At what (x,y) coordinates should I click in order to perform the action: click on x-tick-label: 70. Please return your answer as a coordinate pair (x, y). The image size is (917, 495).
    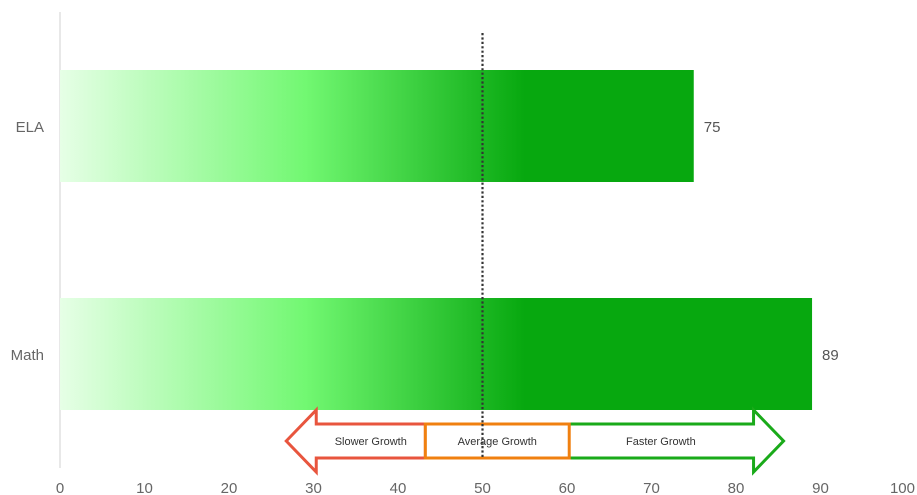
    Looking at the image, I should click on (651, 487).